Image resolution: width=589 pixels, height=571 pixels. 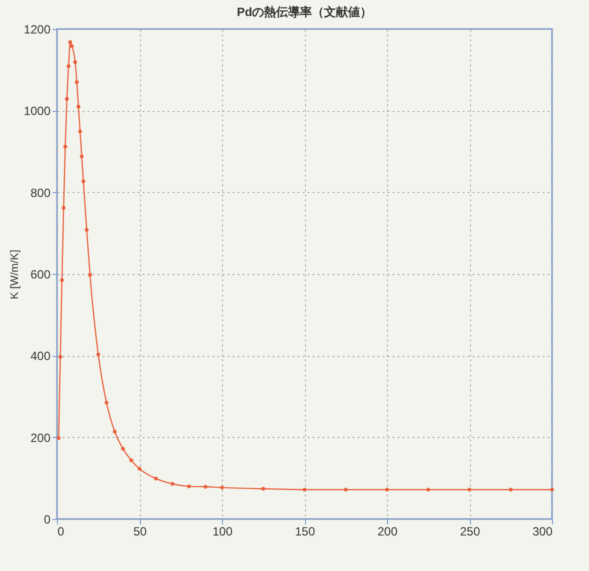 What do you see at coordinates (61, 531) in the screenshot?
I see `x-tick-label: 0` at bounding box center [61, 531].